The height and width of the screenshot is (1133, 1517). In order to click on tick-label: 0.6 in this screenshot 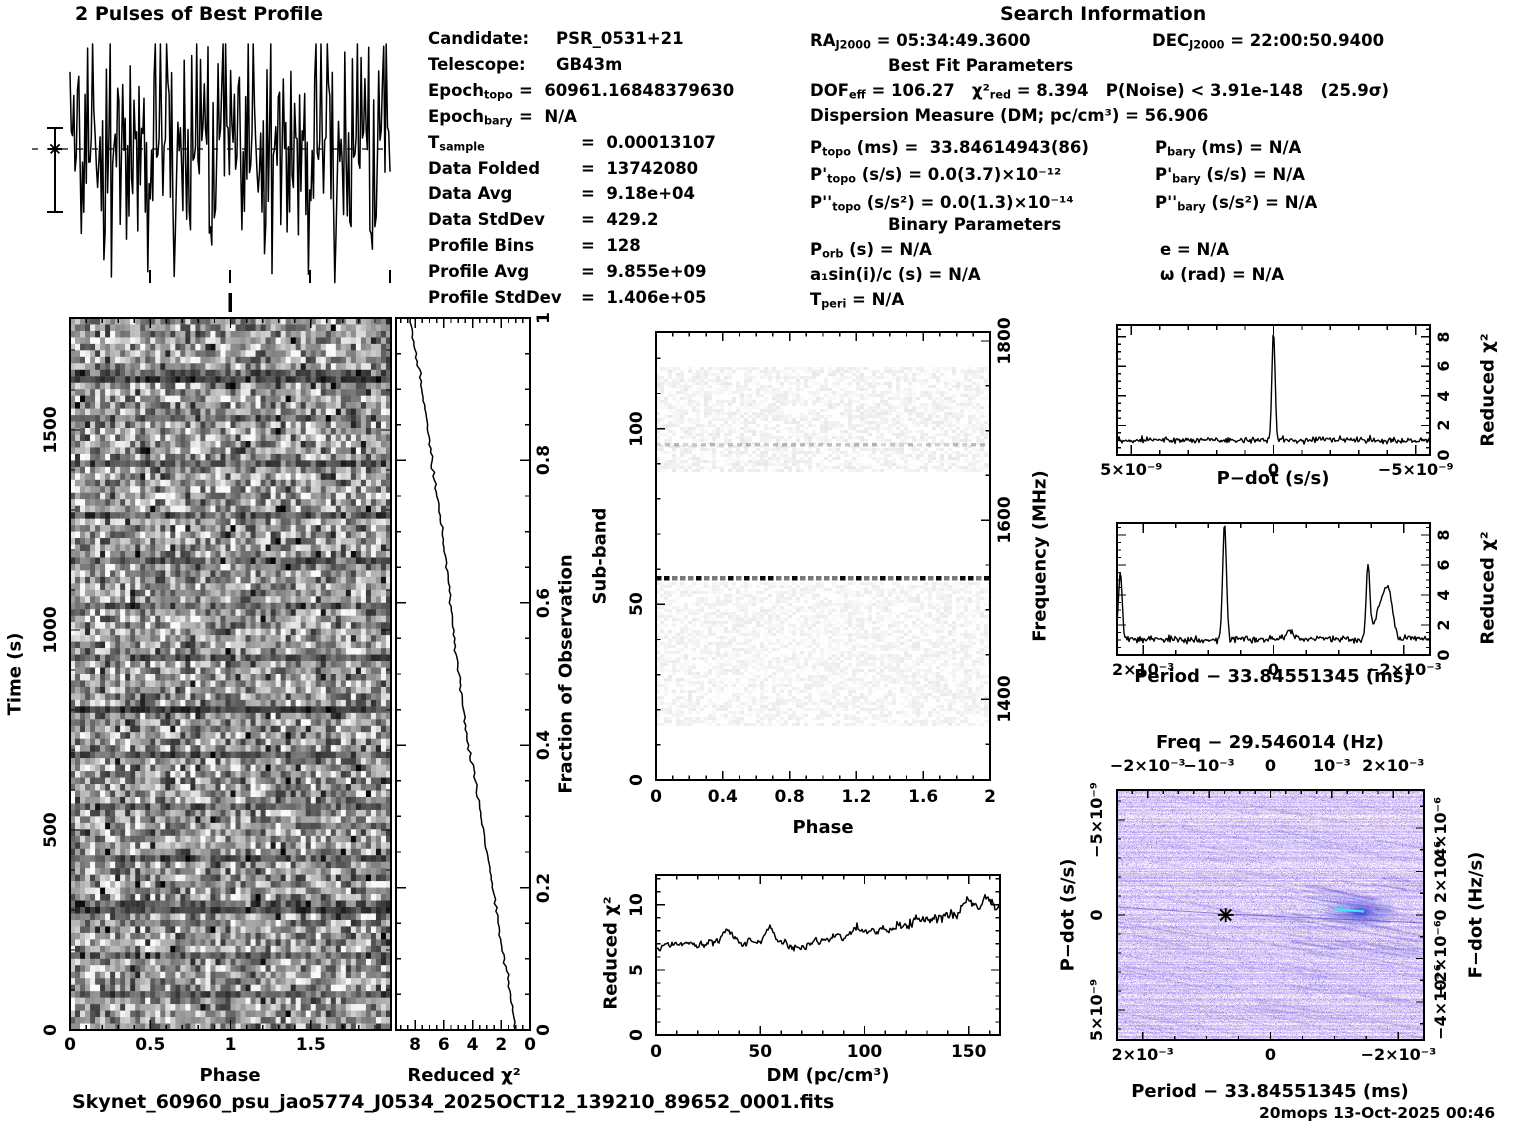, I will do `click(544, 602)`.